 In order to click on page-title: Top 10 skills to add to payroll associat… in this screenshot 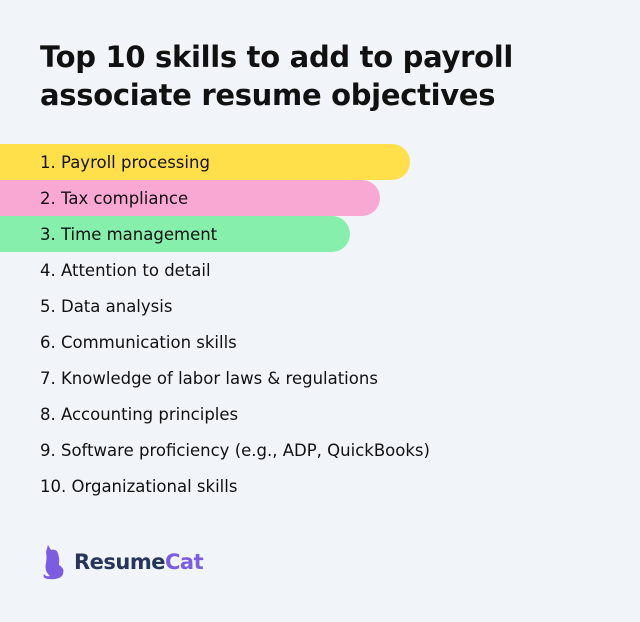, I will do `click(276, 76)`.